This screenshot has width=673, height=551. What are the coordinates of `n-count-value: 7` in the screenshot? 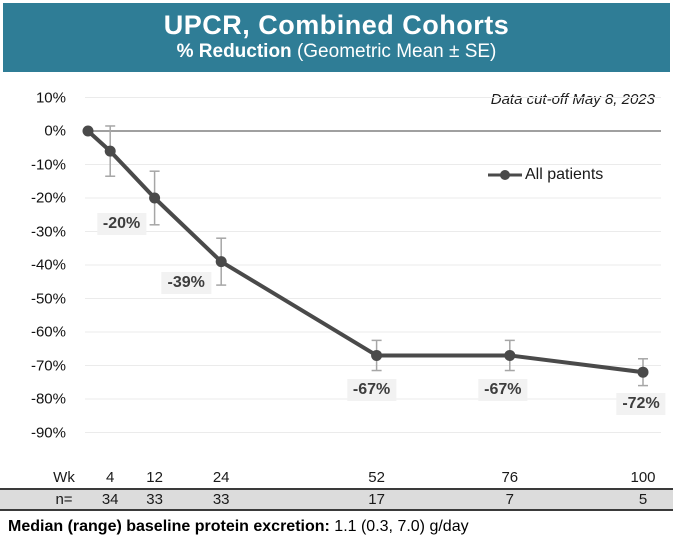 It's located at (509, 499).